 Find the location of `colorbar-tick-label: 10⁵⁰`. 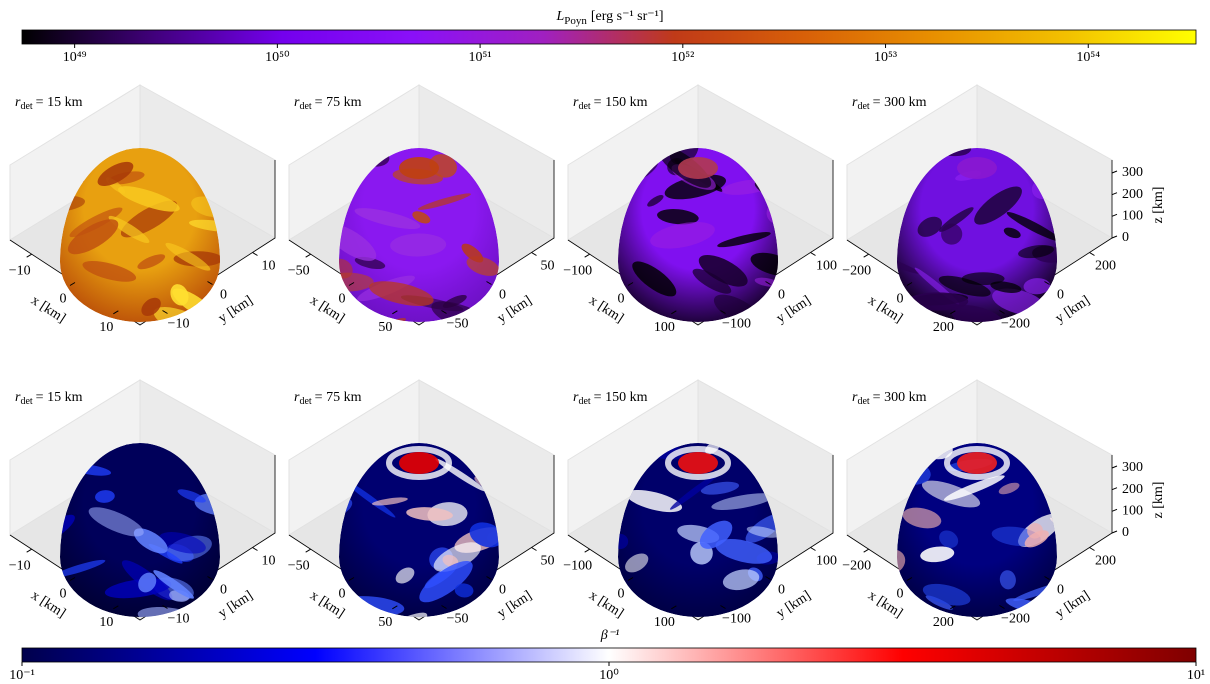

colorbar-tick-label: 10⁵⁰ is located at coordinates (277, 57).